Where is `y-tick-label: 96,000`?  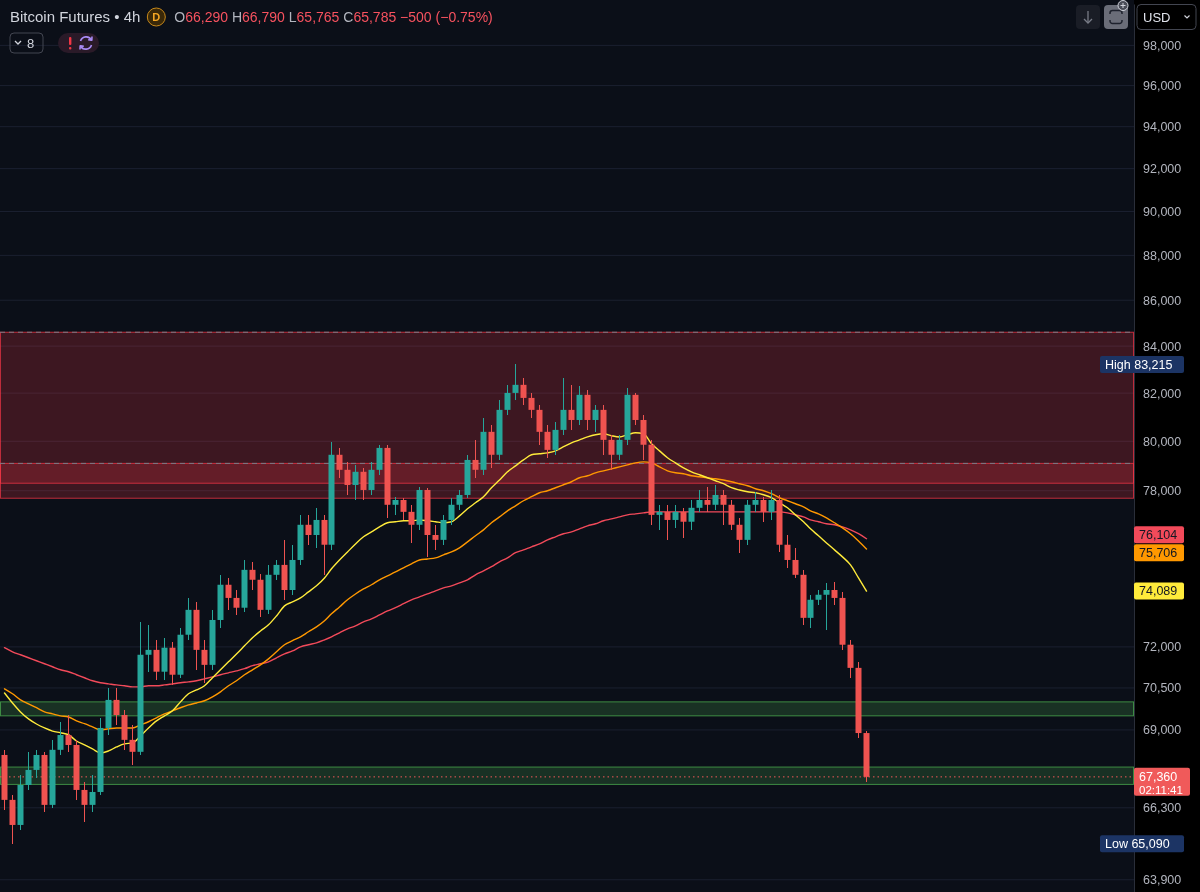 y-tick-label: 96,000 is located at coordinates (1162, 86).